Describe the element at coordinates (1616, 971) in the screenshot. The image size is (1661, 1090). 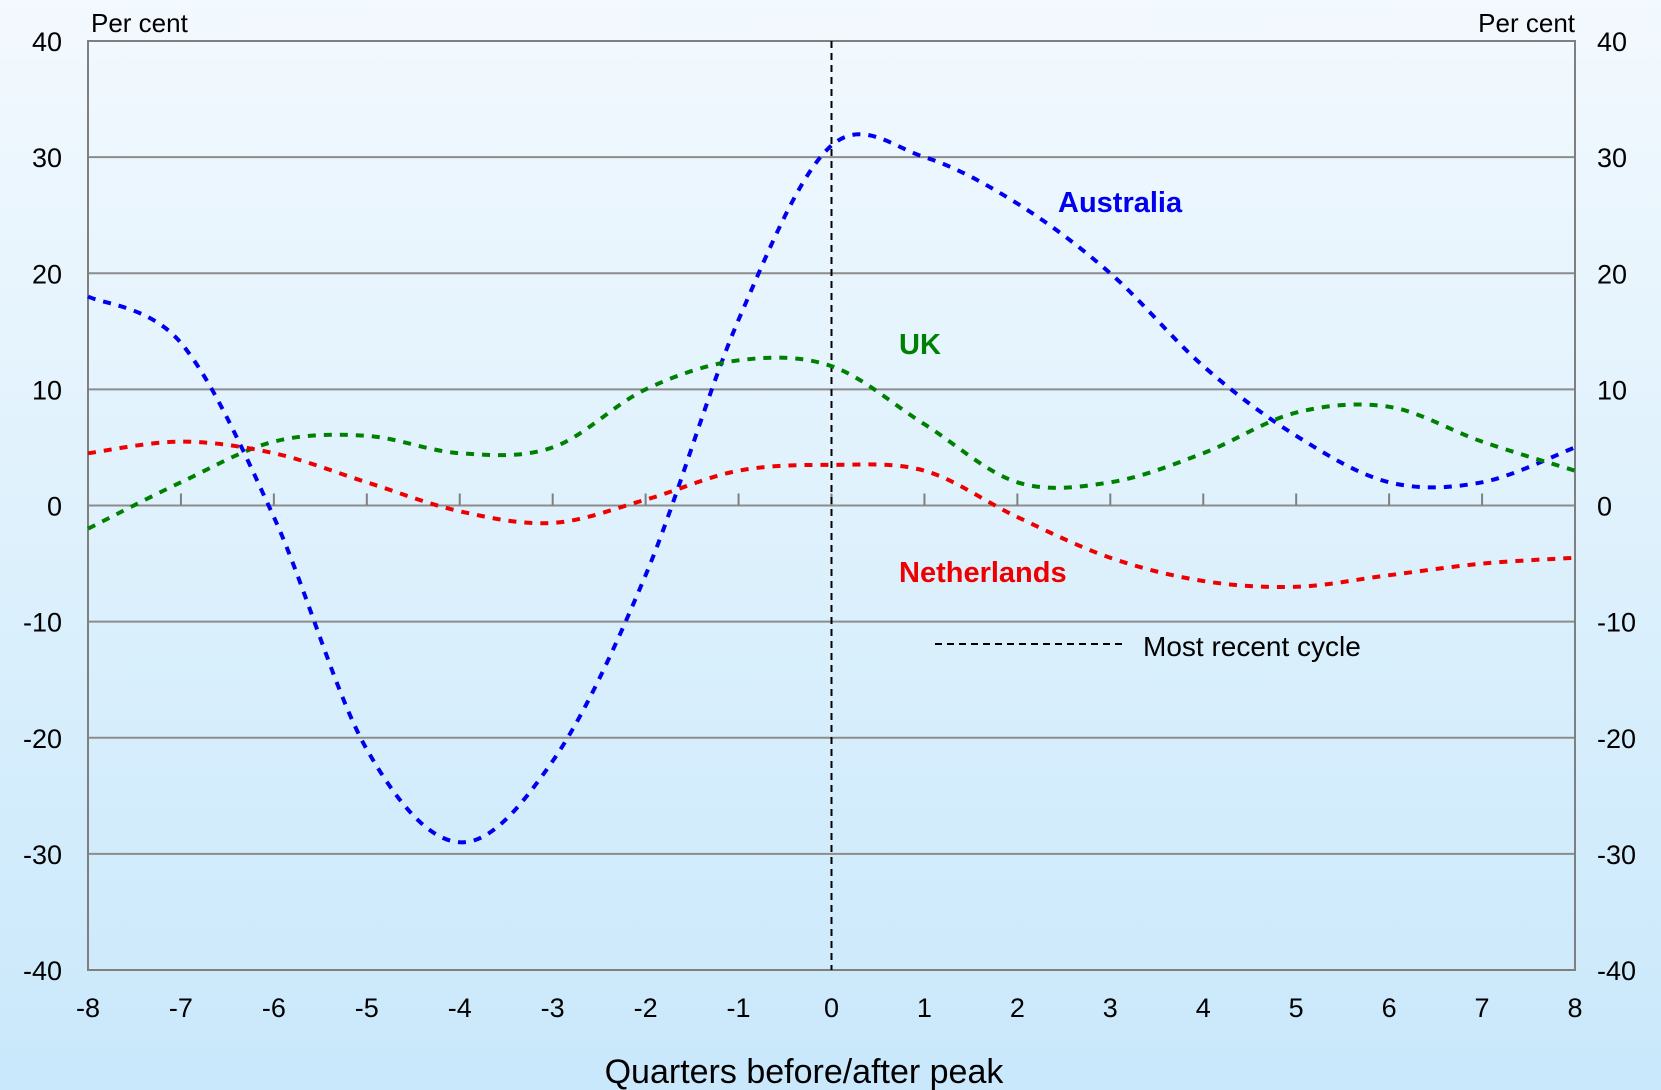
I see `y-tick-label-right: -40` at that location.